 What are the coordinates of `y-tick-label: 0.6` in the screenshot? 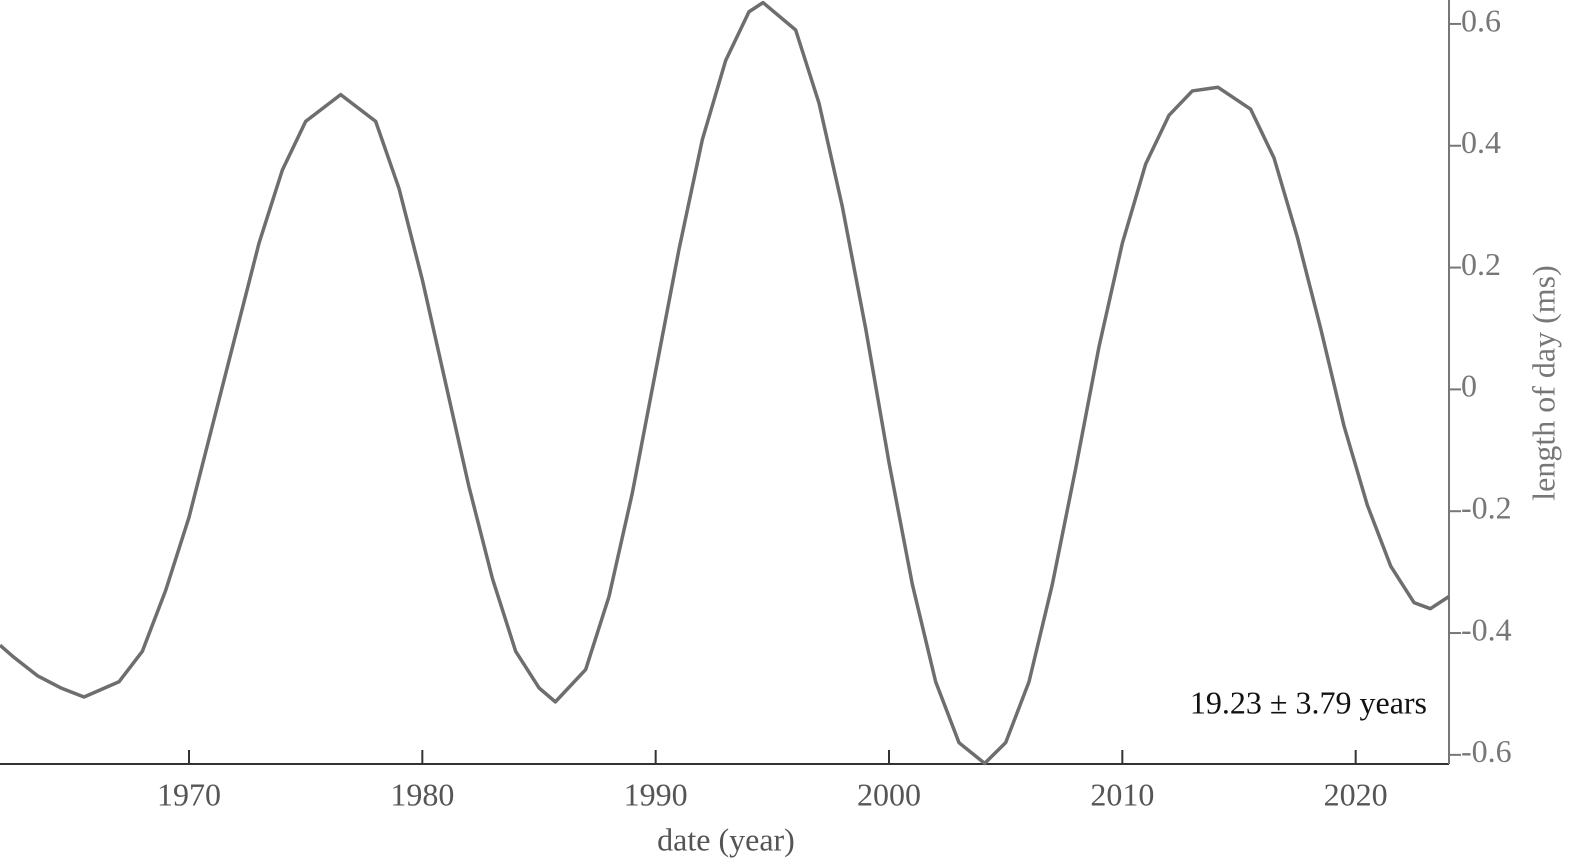 It's located at (1481, 20).